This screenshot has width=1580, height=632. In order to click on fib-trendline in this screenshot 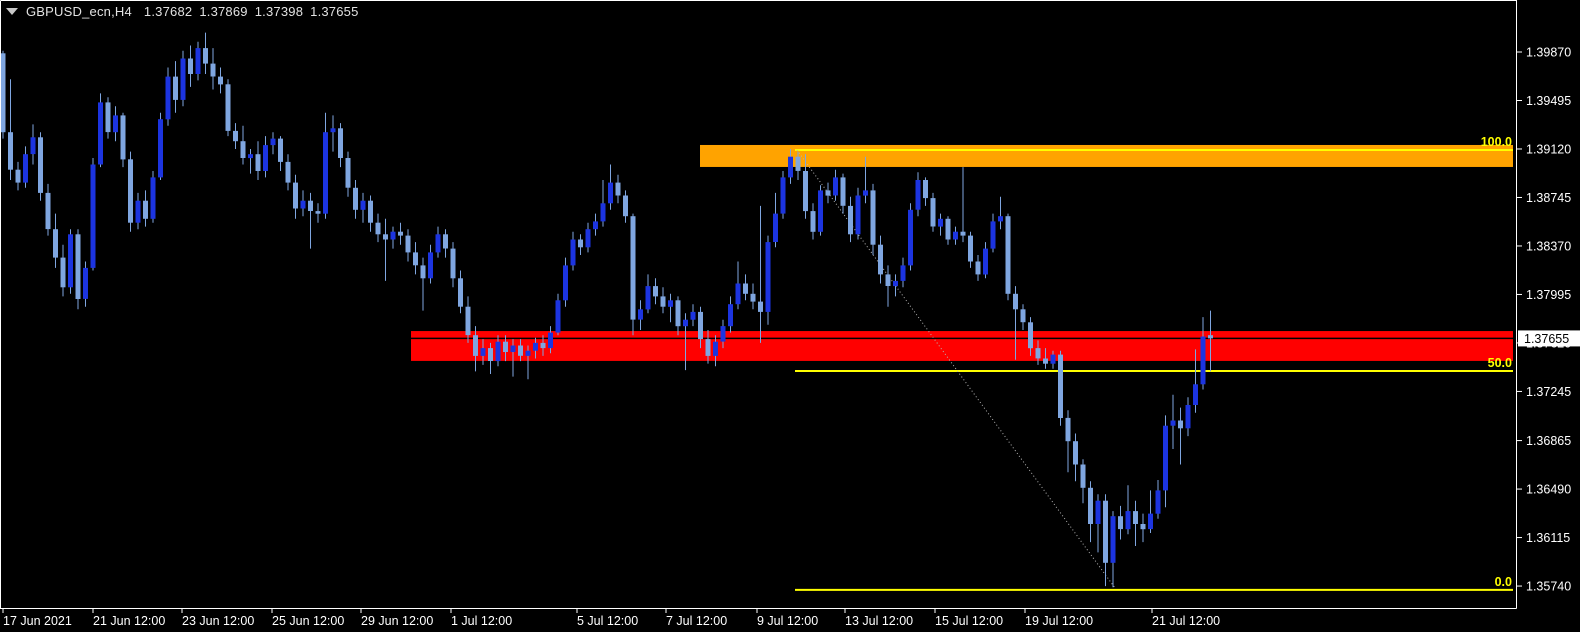, I will do `click(956, 369)`.